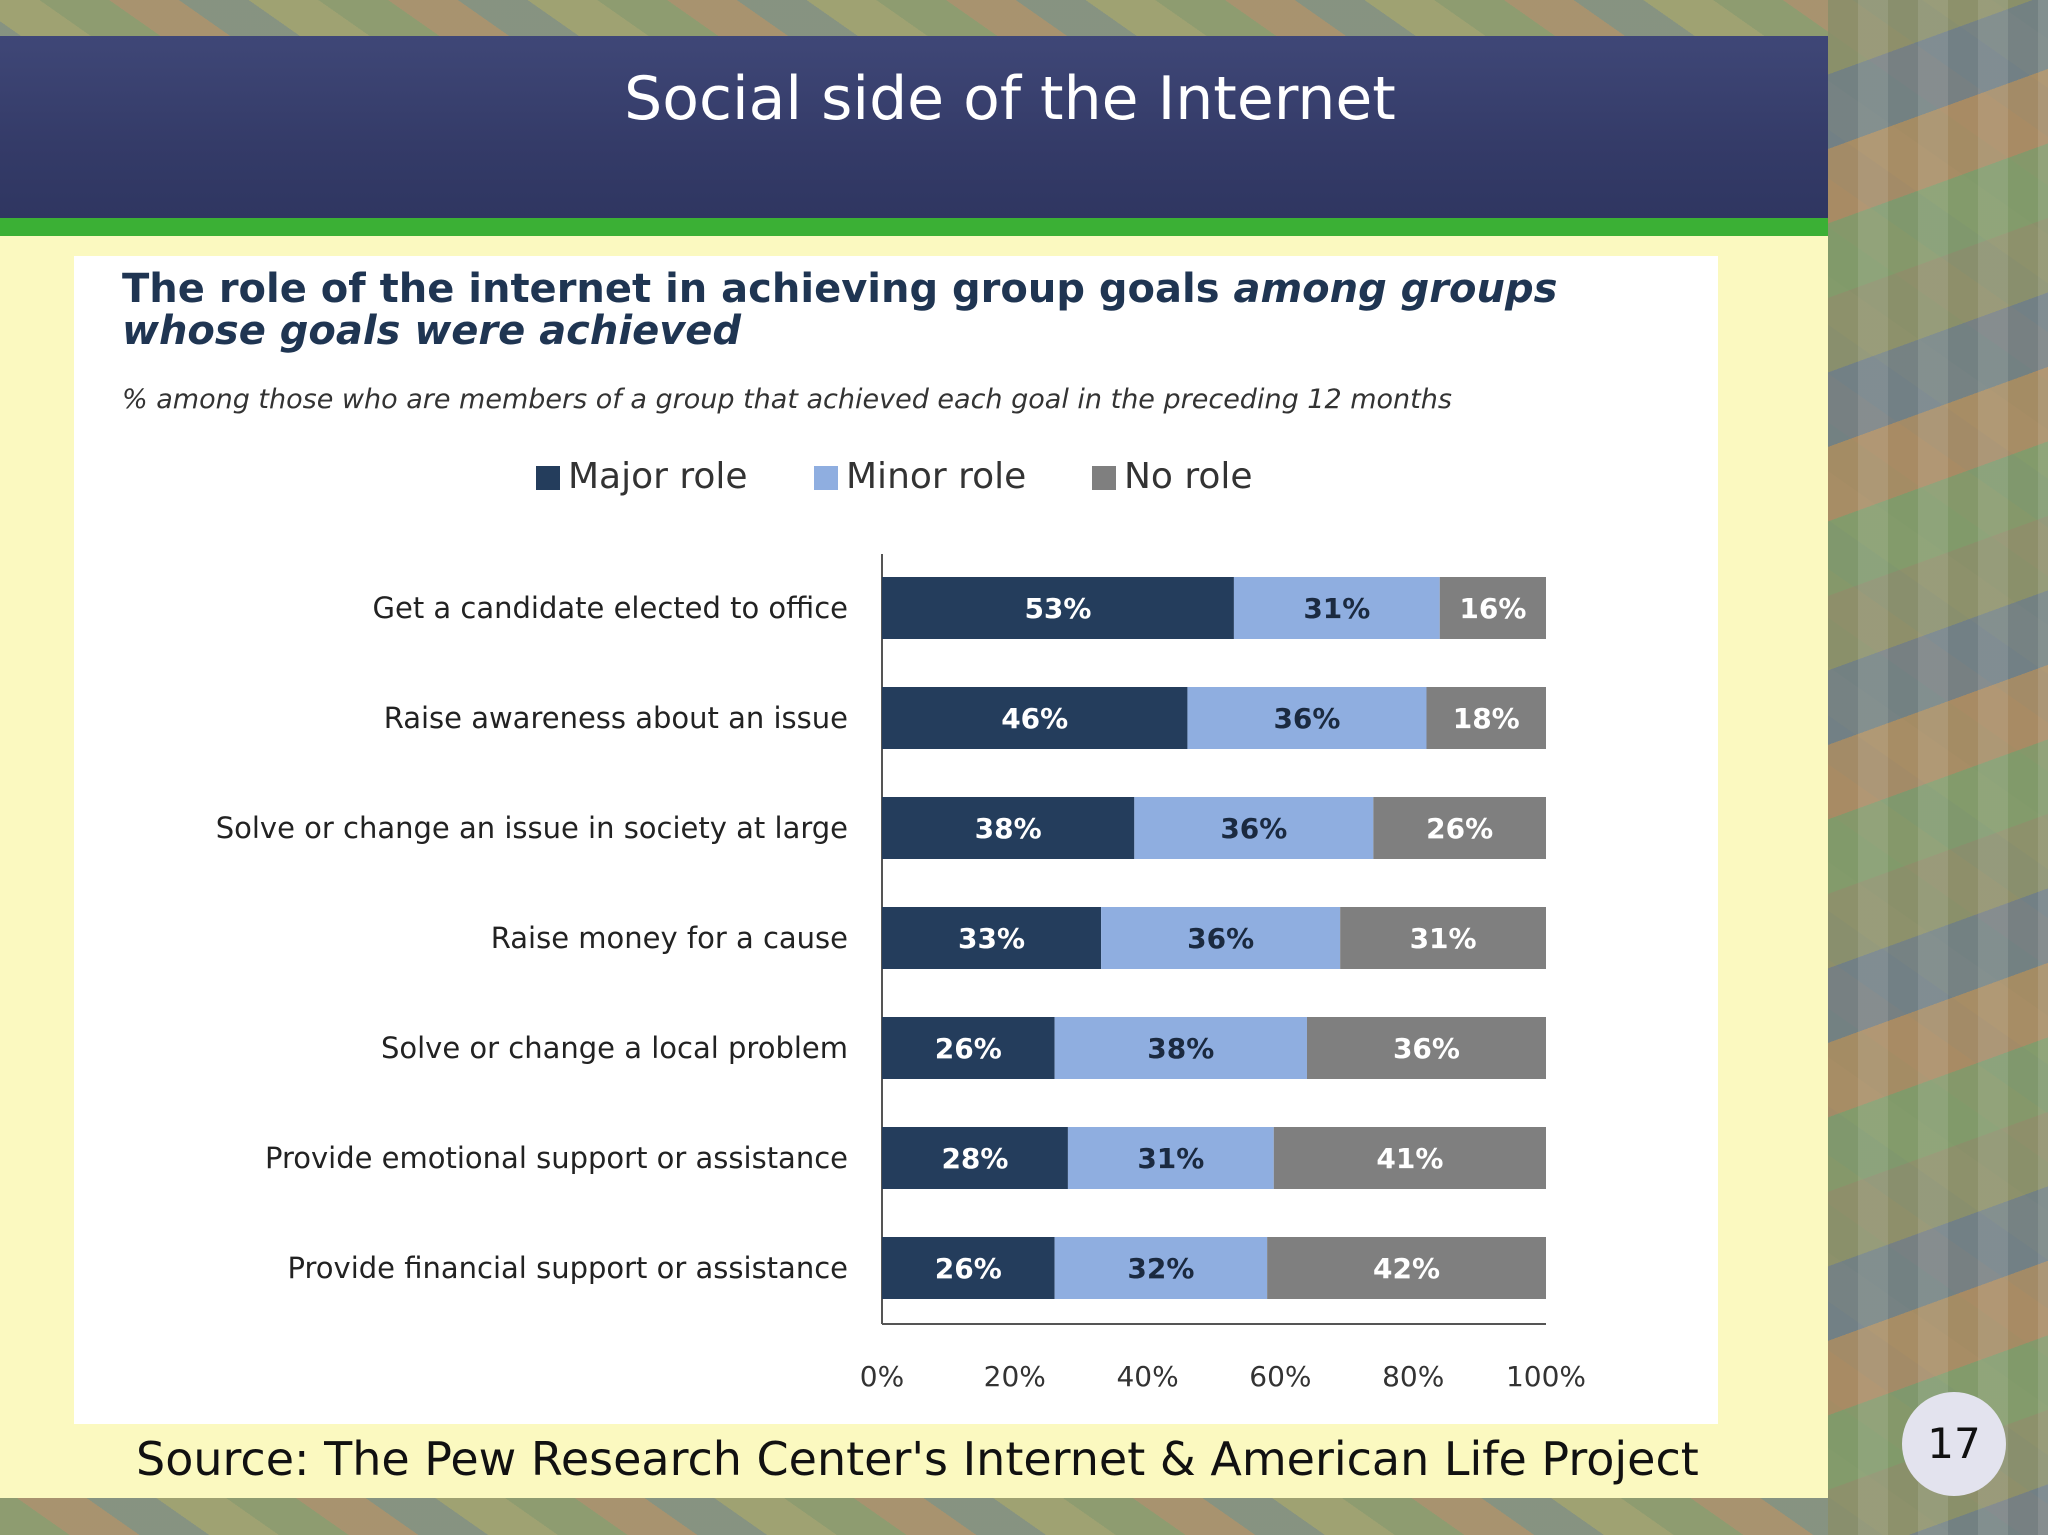 The width and height of the screenshot is (2048, 1535). What do you see at coordinates (614, 1048) in the screenshot?
I see `category-label: Solve or change a local problem` at bounding box center [614, 1048].